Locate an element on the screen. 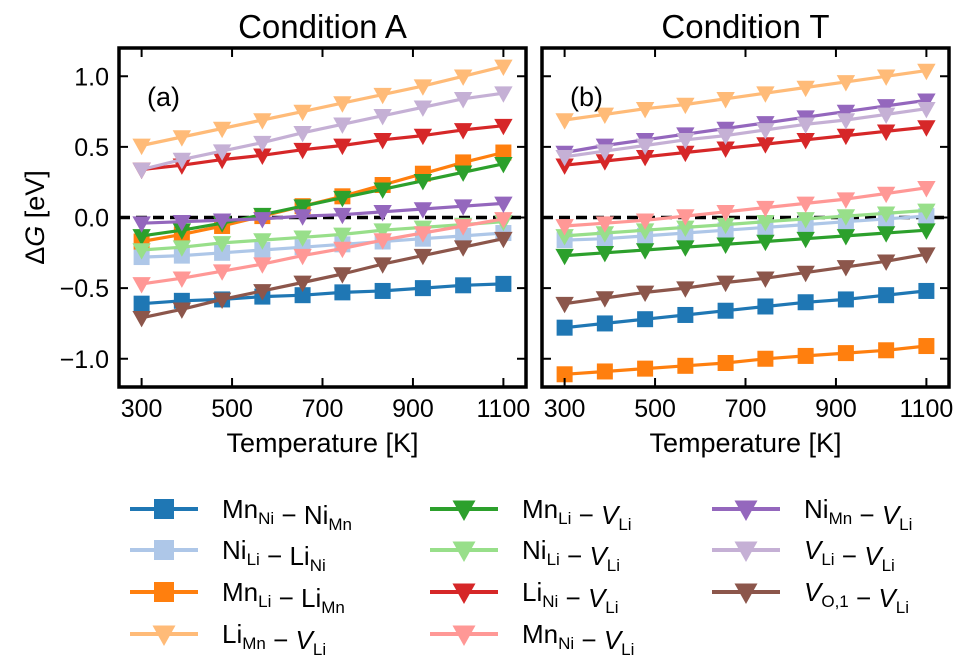 This screenshot has width=957, height=658. x-tick-label: 500 is located at coordinates (232, 409).